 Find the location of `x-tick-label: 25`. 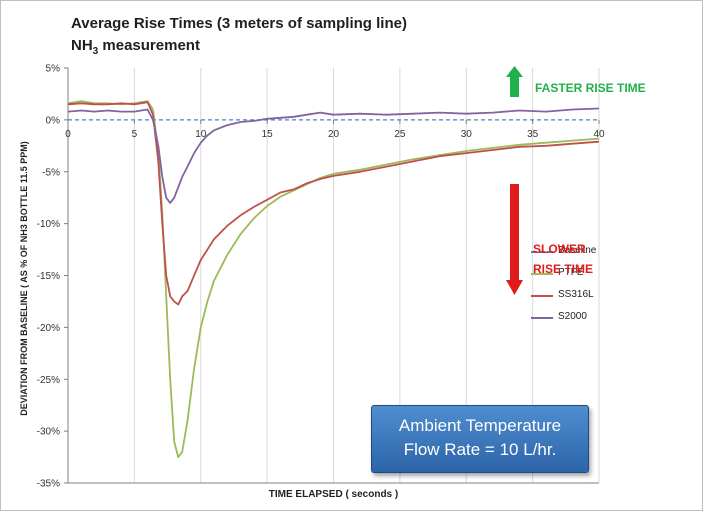

x-tick-label: 25 is located at coordinates (400, 134).